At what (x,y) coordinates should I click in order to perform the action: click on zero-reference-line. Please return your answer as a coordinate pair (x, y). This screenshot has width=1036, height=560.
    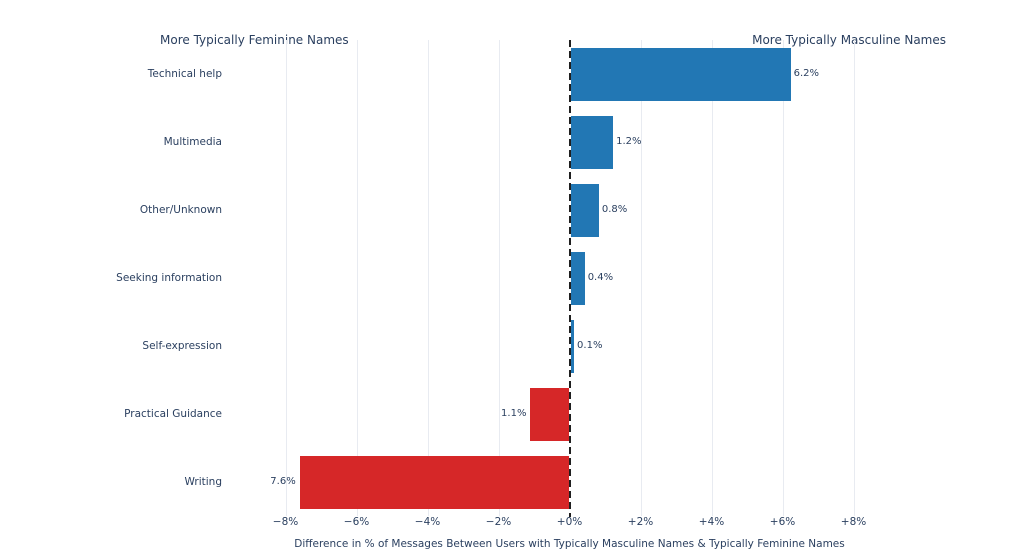
    Looking at the image, I should click on (569, 278).